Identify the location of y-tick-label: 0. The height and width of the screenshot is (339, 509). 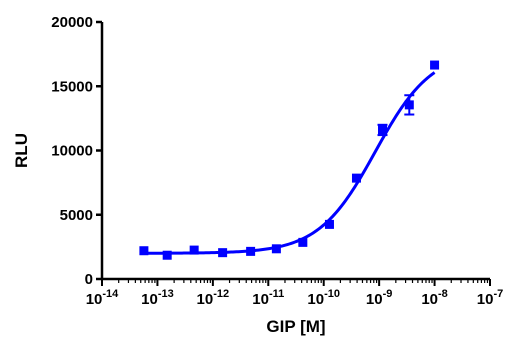
(89, 279).